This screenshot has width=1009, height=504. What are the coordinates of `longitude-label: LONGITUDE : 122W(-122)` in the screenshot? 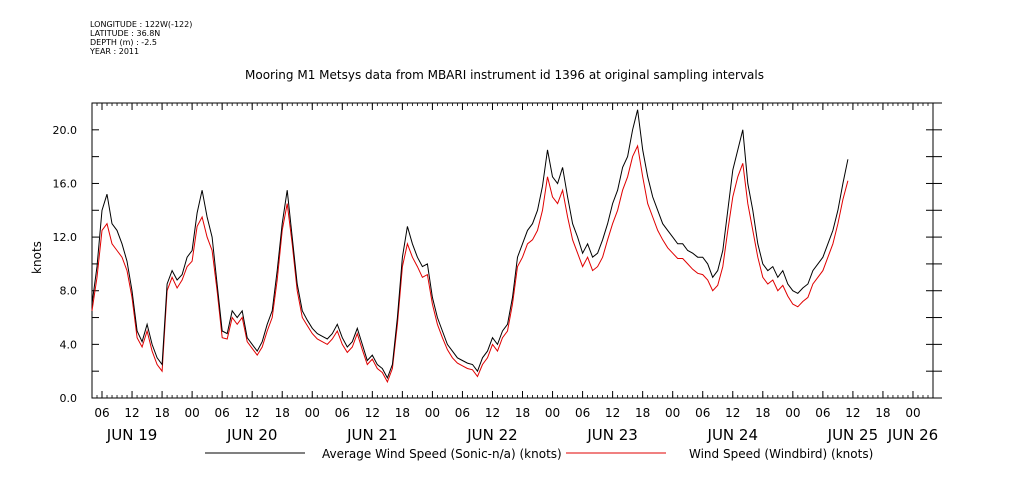 It's located at (141, 24).